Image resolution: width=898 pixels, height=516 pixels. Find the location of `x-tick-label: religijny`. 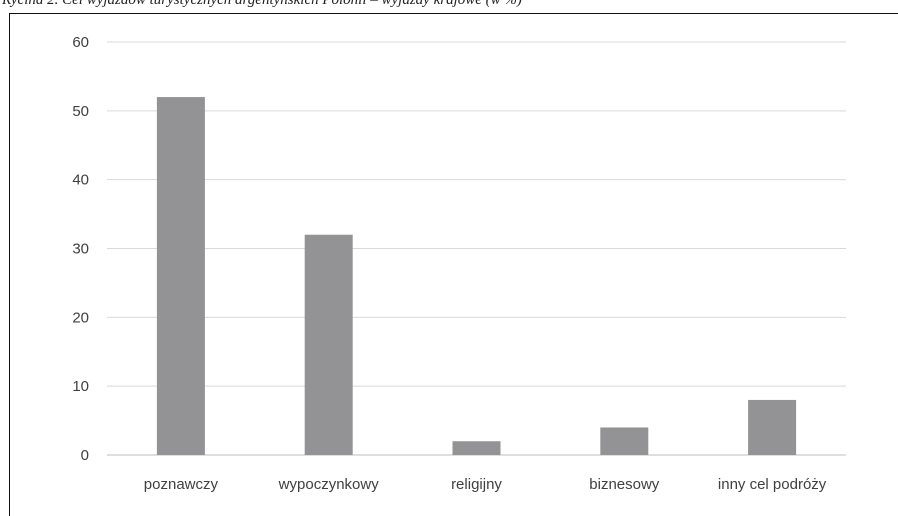

x-tick-label: religijny is located at coordinates (476, 484).